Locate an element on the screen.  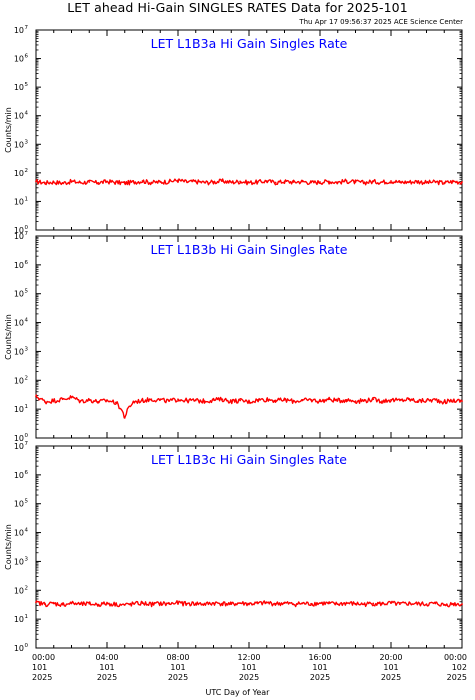
panel-title: LET L1B3a Hi Gain Singles Rate is located at coordinates (249, 43).